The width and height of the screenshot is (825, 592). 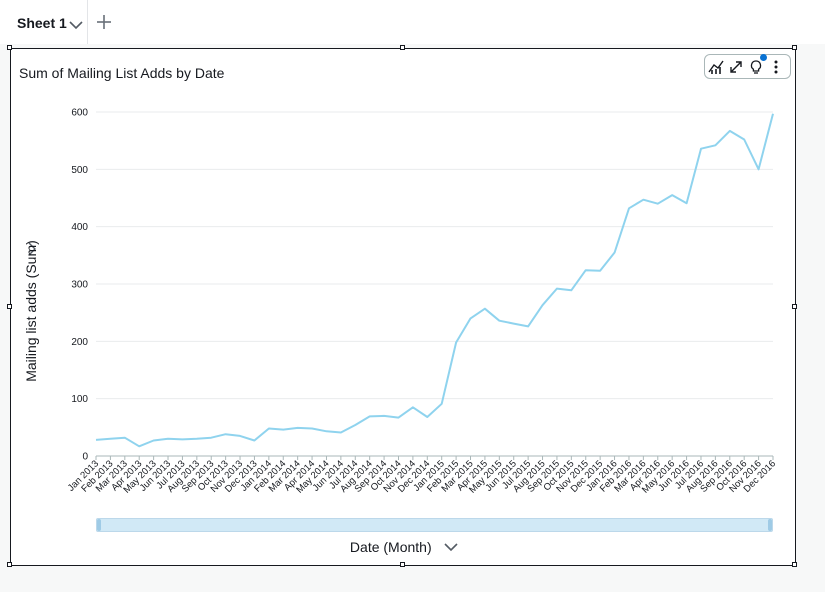 What do you see at coordinates (122, 73) in the screenshot?
I see `visual-title: Sum of Mailing List Adds by Date` at bounding box center [122, 73].